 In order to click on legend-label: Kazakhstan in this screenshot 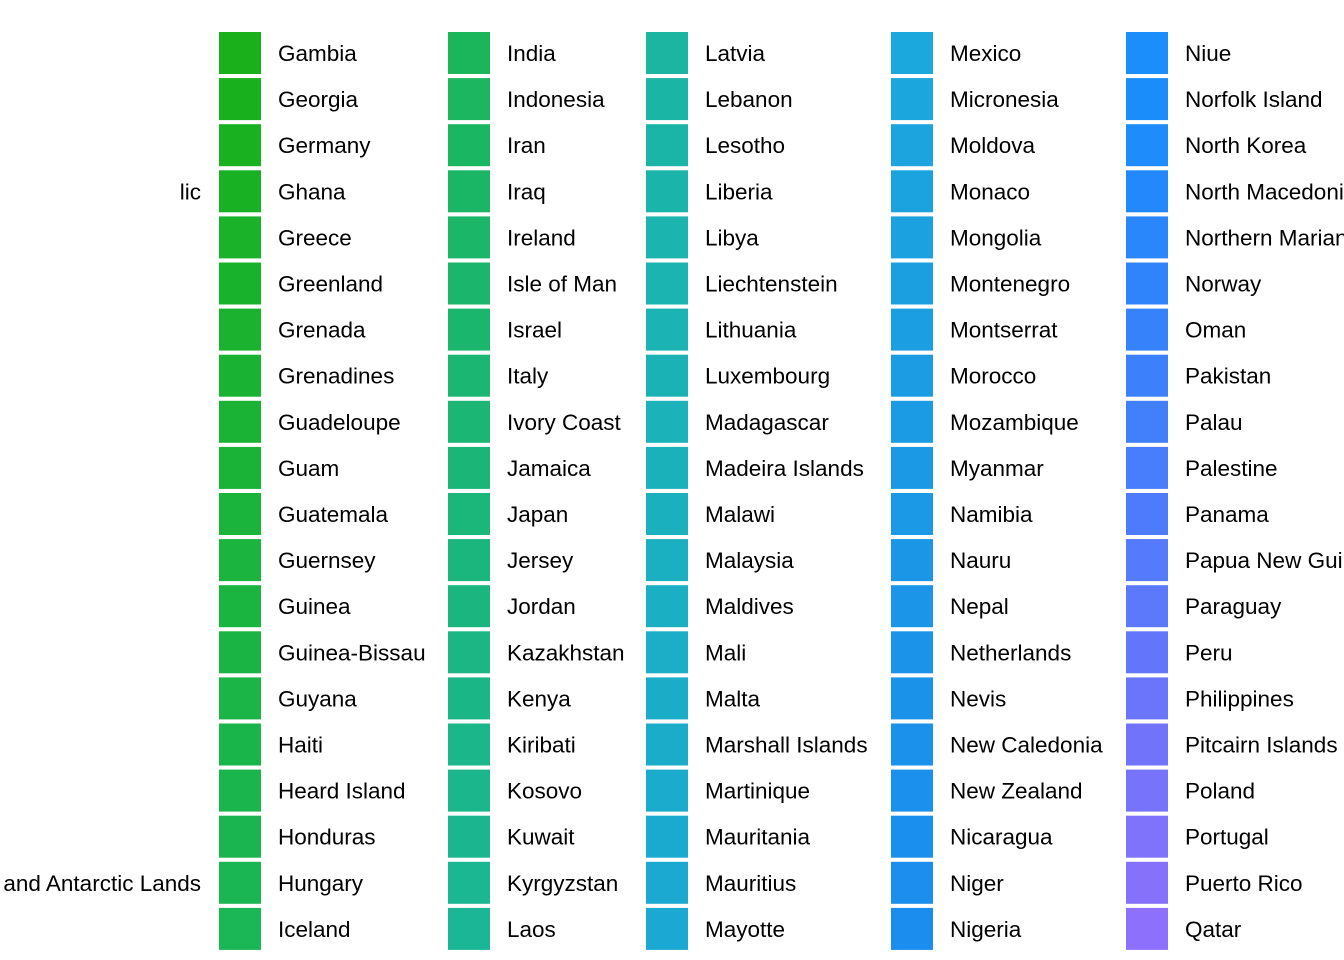, I will do `click(566, 652)`.